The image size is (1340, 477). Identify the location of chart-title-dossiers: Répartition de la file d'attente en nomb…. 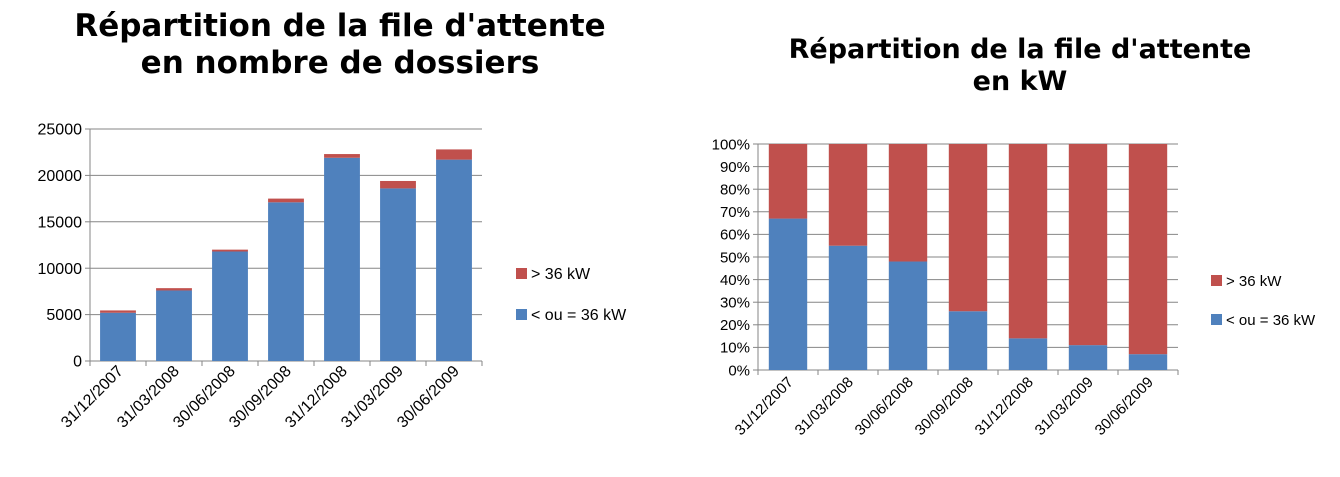
(340, 45).